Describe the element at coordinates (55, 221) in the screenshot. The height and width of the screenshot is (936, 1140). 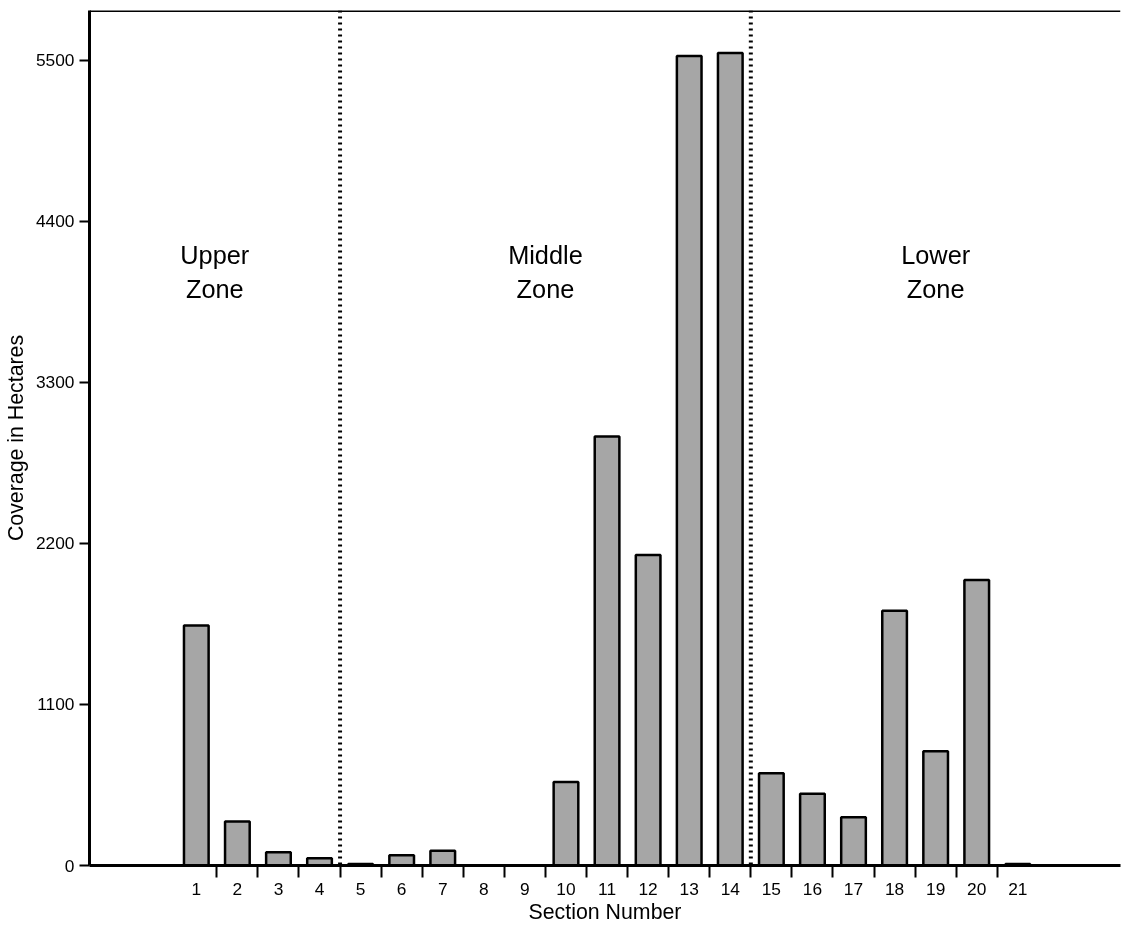
I see `y-tick-label: 4400` at that location.